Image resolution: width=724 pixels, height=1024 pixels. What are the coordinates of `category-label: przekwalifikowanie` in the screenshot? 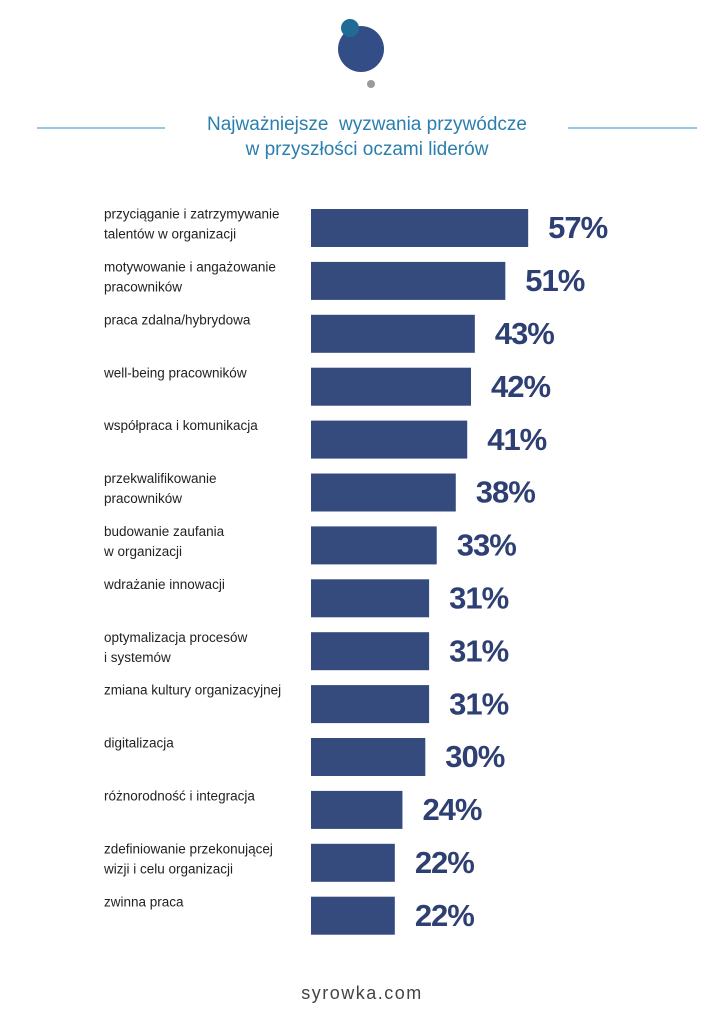 It's located at (160, 478).